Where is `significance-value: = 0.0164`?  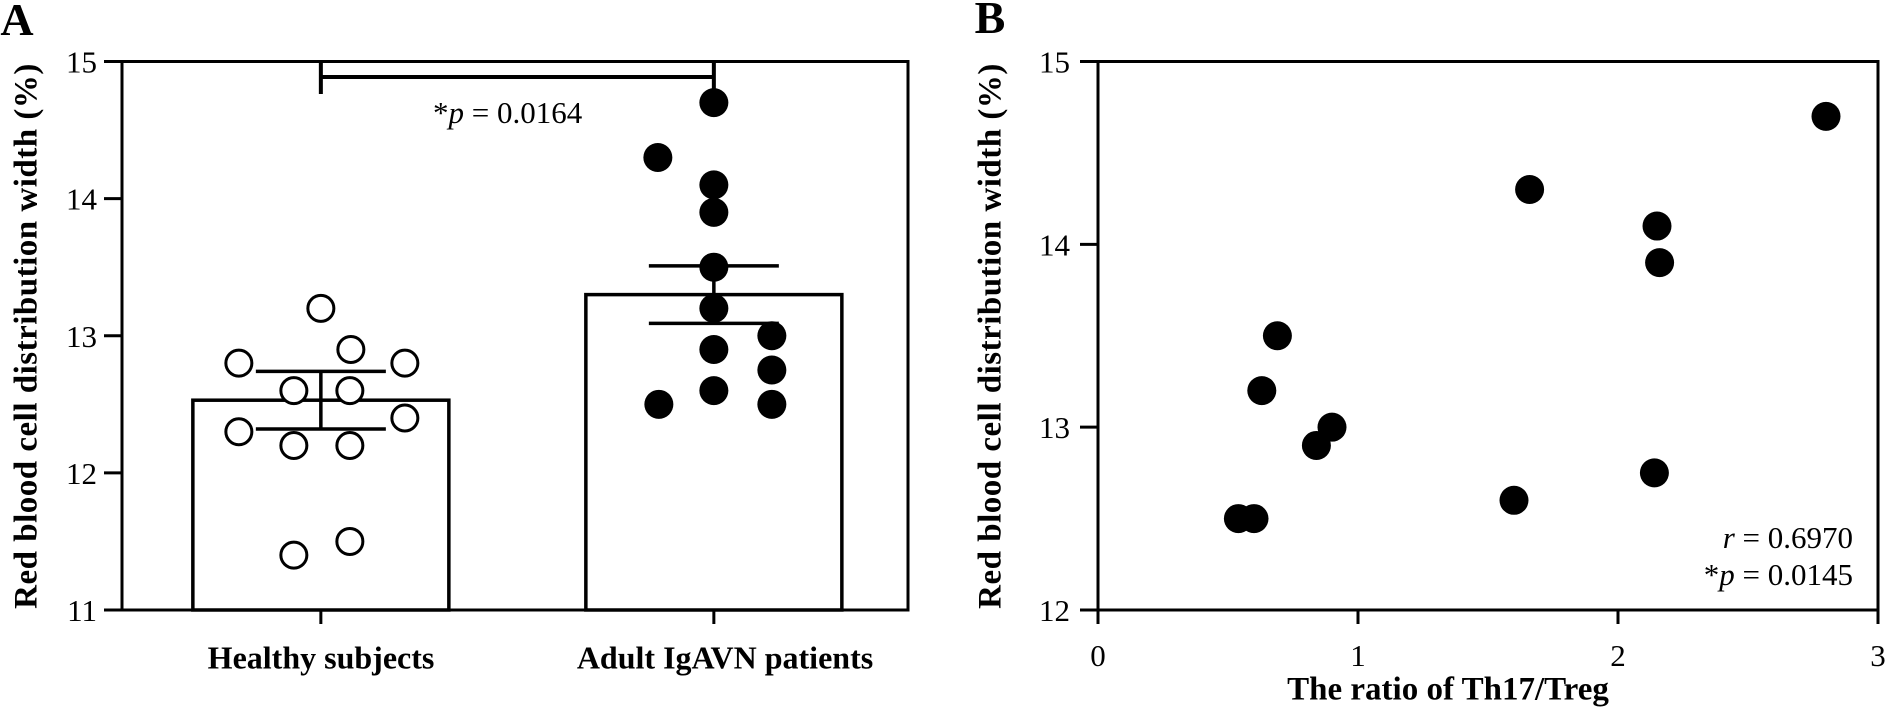 significance-value: = 0.0164 is located at coordinates (523, 112).